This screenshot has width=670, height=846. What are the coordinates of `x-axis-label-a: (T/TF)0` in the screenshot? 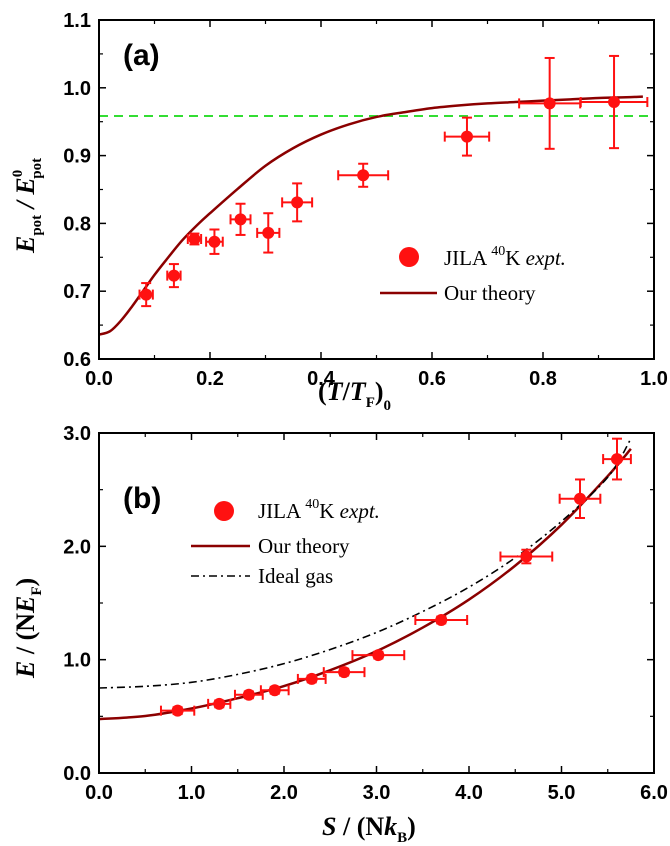 It's located at (354, 395).